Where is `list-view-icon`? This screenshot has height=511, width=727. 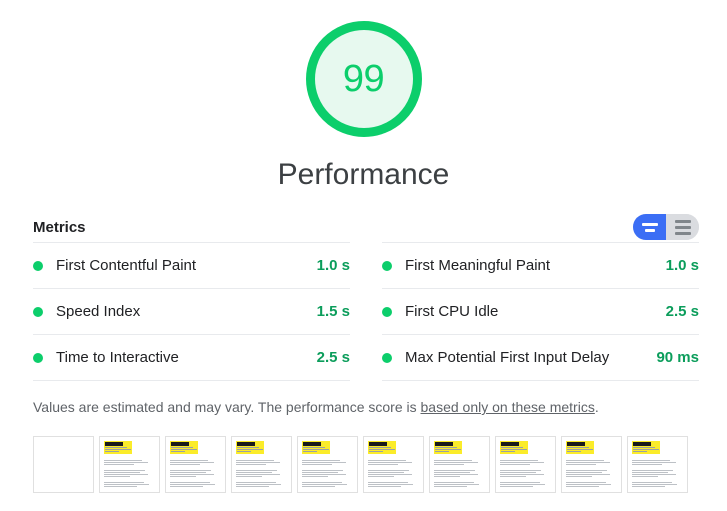
list-view-icon is located at coordinates (682, 227).